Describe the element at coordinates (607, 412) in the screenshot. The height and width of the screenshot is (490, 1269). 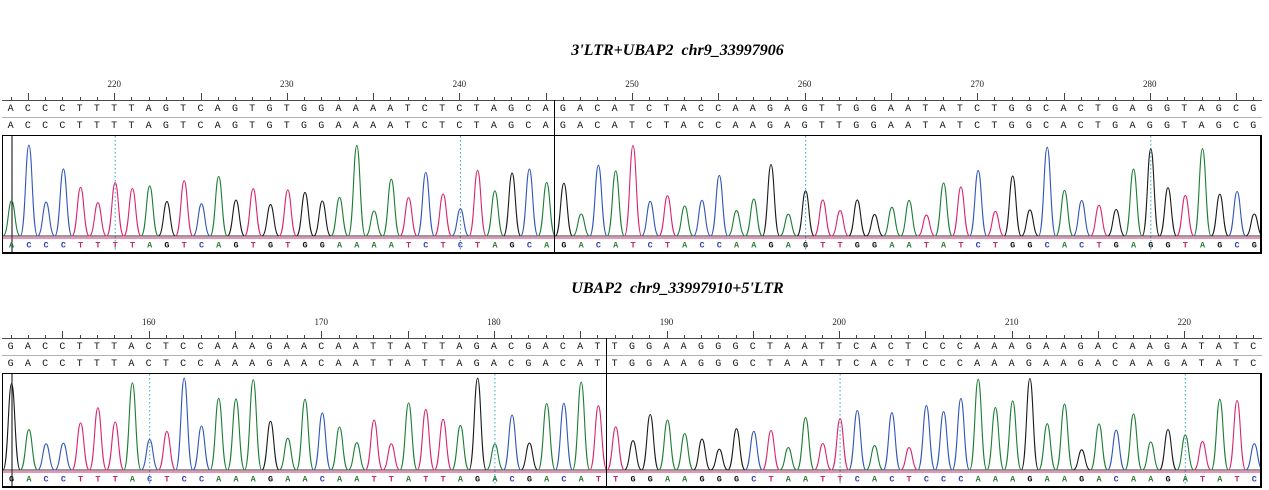
I see `junction-divider-line` at that location.